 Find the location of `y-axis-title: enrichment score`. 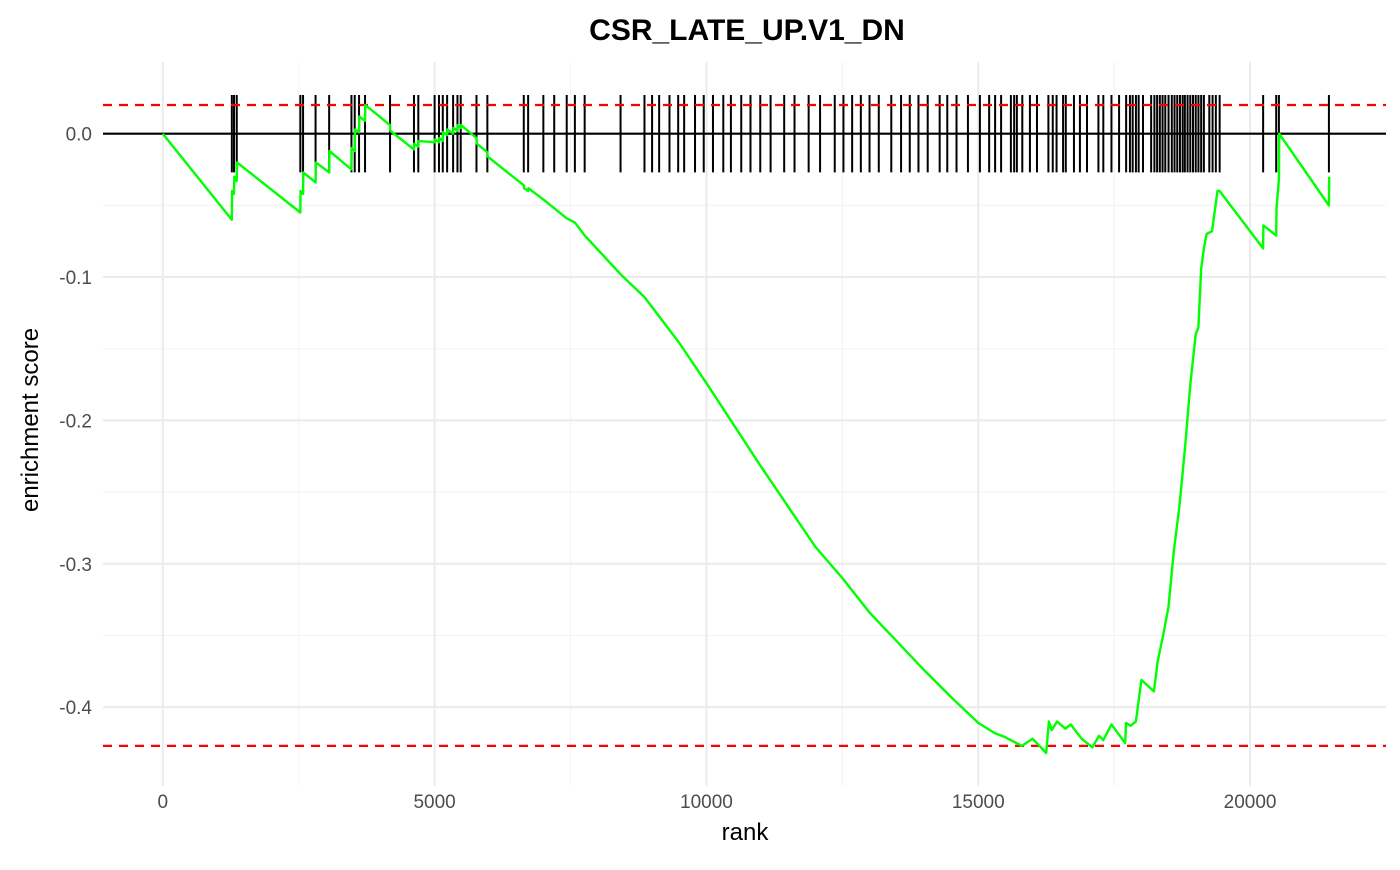

y-axis-title: enrichment score is located at coordinates (30, 420).